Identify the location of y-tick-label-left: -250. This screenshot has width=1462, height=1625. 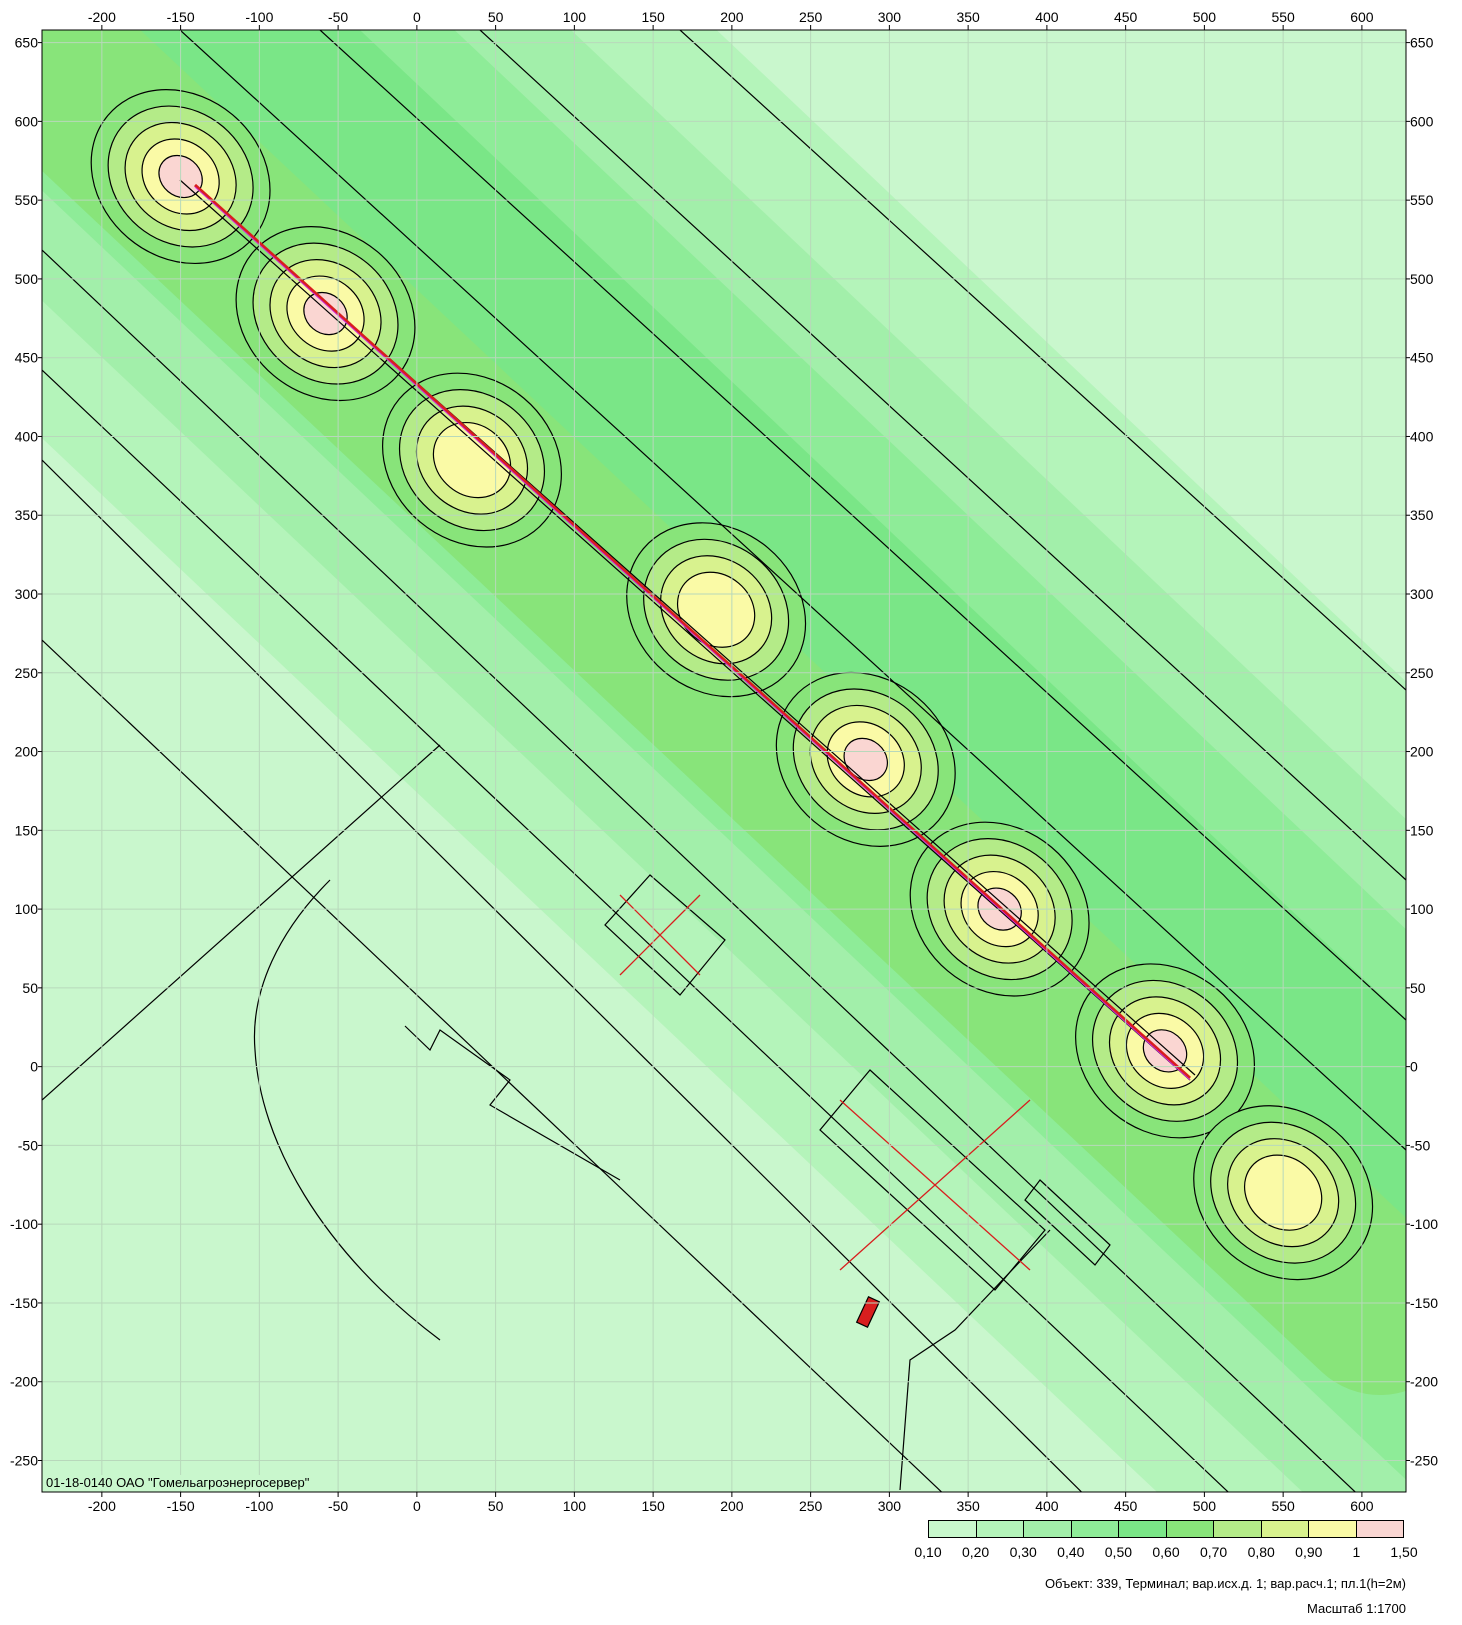
(24, 1460).